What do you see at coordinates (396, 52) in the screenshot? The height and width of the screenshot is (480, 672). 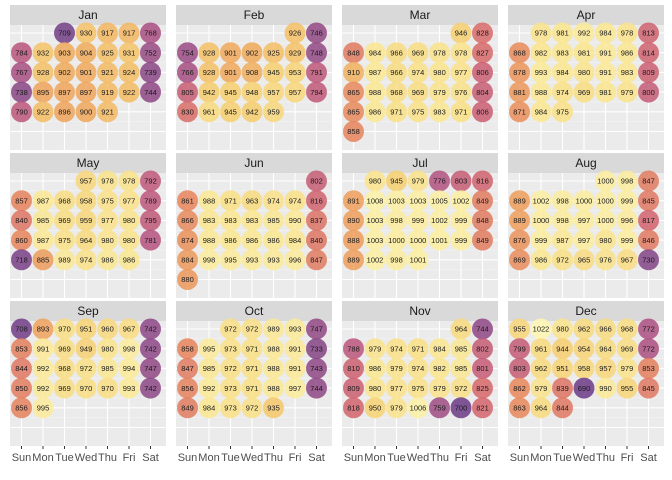 I see `day-value-label: 966` at bounding box center [396, 52].